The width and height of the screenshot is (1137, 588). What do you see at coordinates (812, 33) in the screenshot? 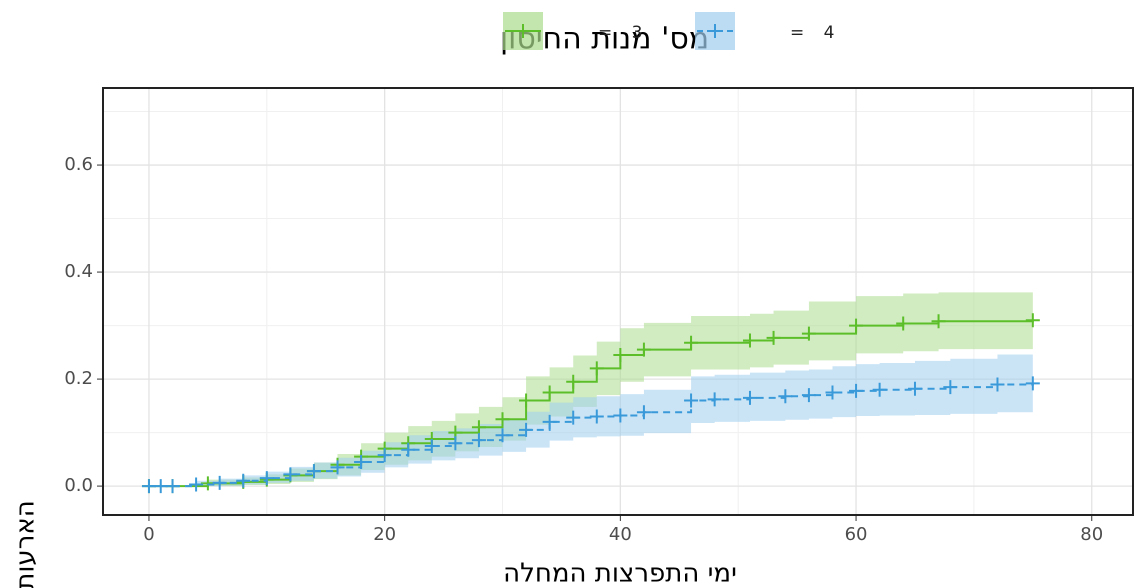
I see `legend-label: = 4` at bounding box center [812, 33].